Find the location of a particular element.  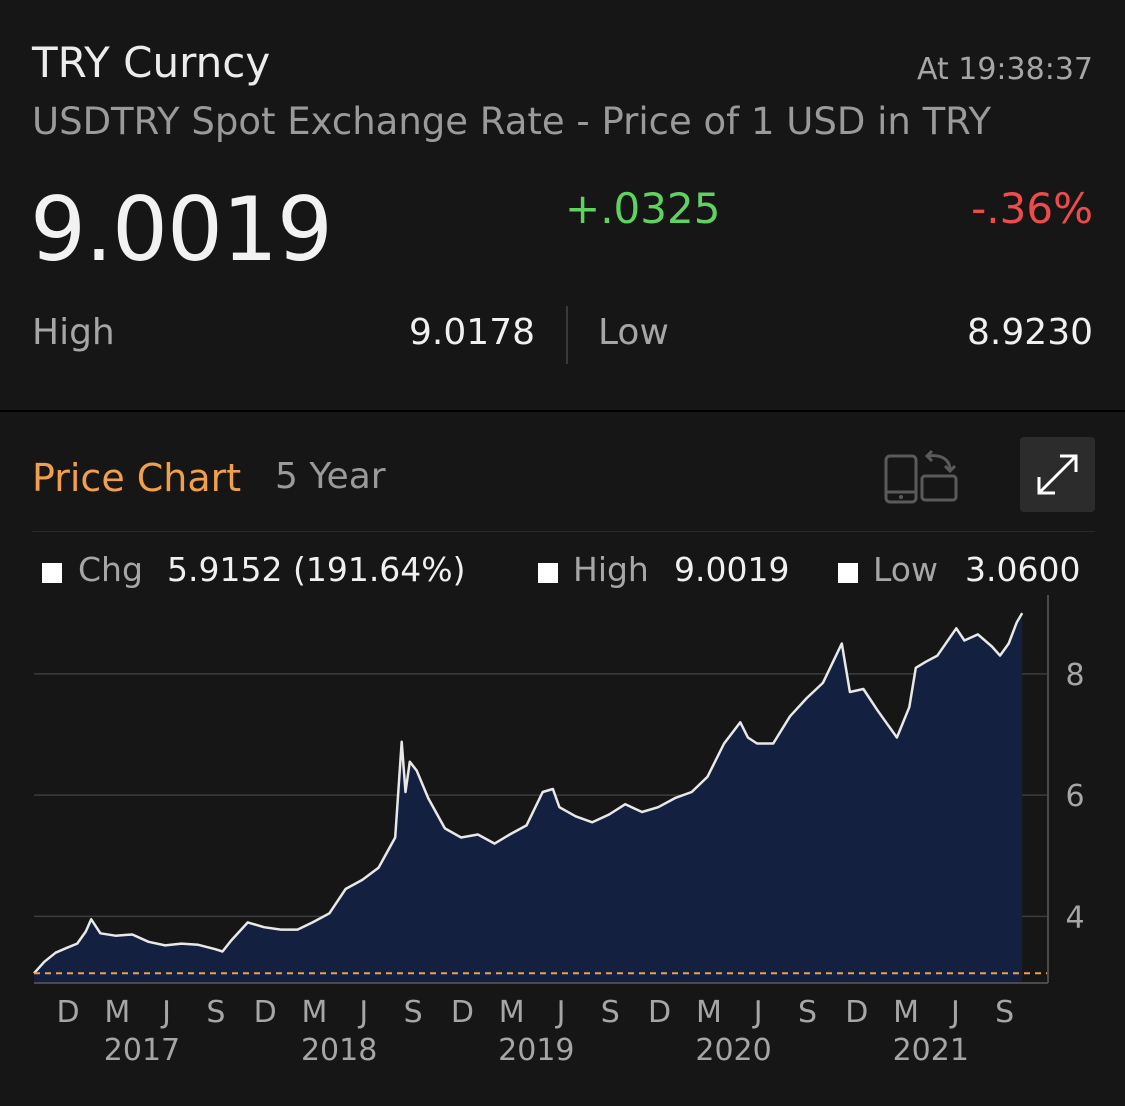

x-year-label: 2020 is located at coordinates (733, 1050).